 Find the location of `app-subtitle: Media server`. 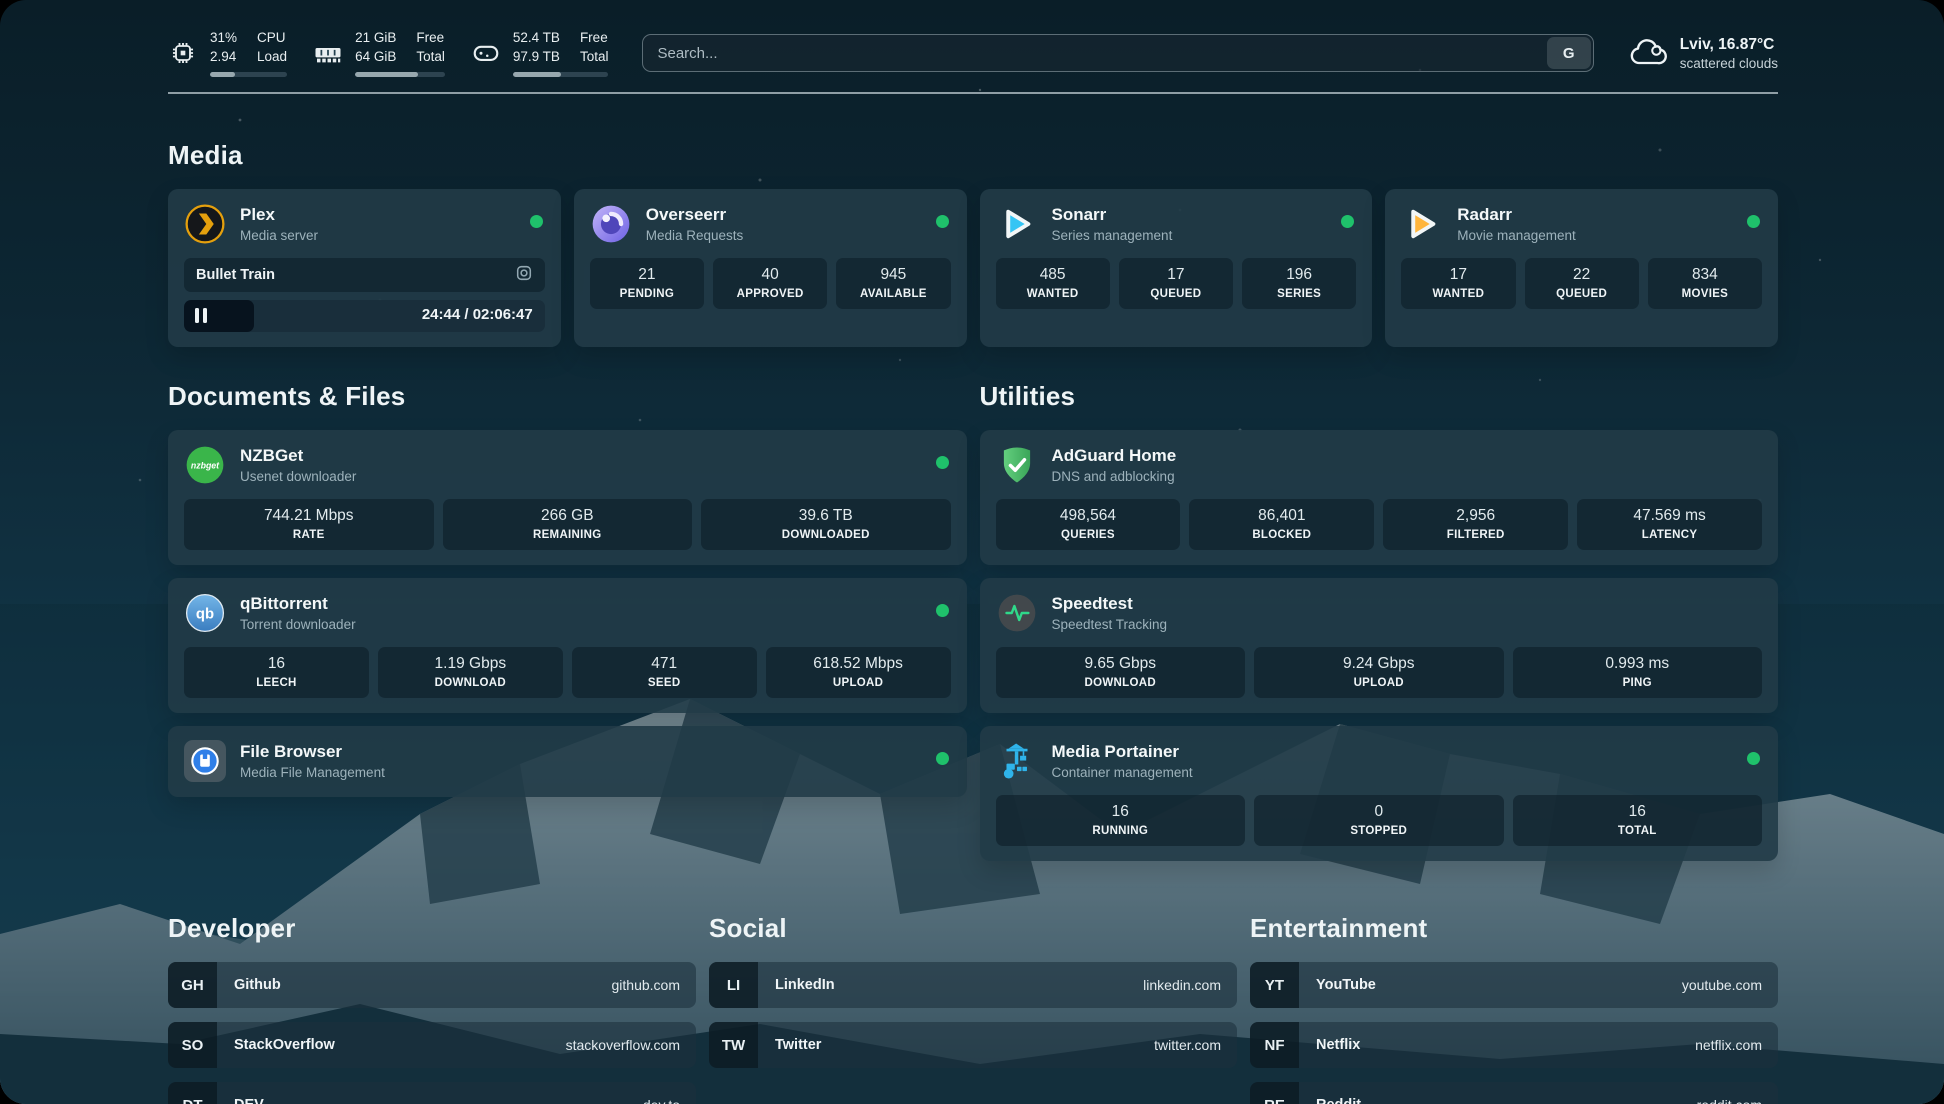

app-subtitle: Media server is located at coordinates (279, 236).